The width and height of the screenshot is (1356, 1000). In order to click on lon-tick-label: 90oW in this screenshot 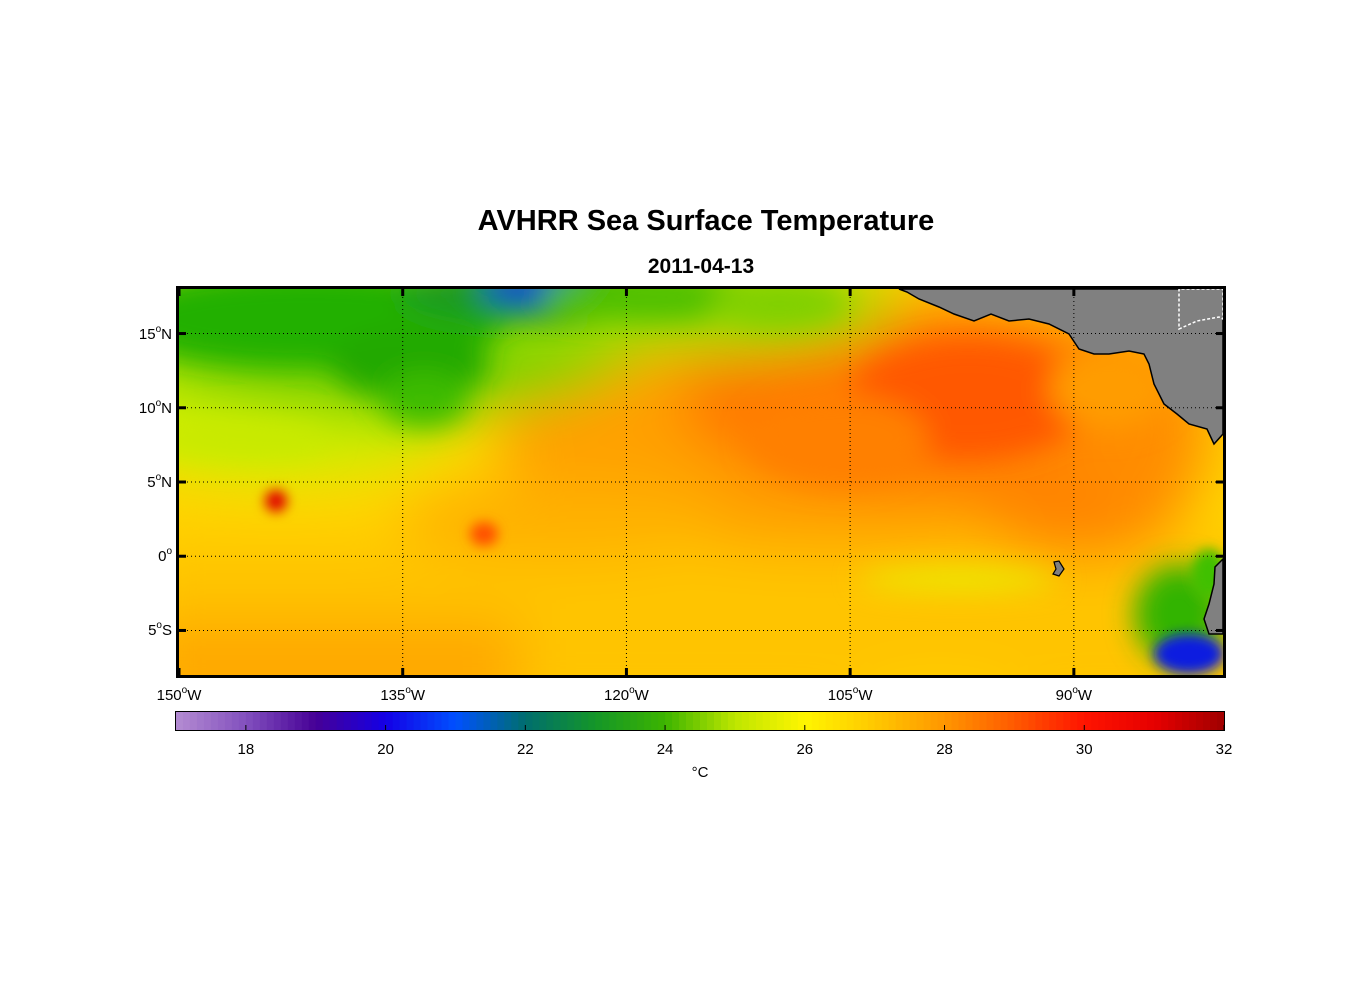, I will do `click(1074, 694)`.